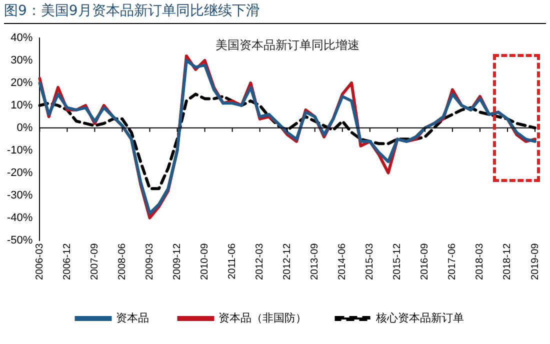  I want to click on x-tick-label: 2015-03, so click(370, 261).